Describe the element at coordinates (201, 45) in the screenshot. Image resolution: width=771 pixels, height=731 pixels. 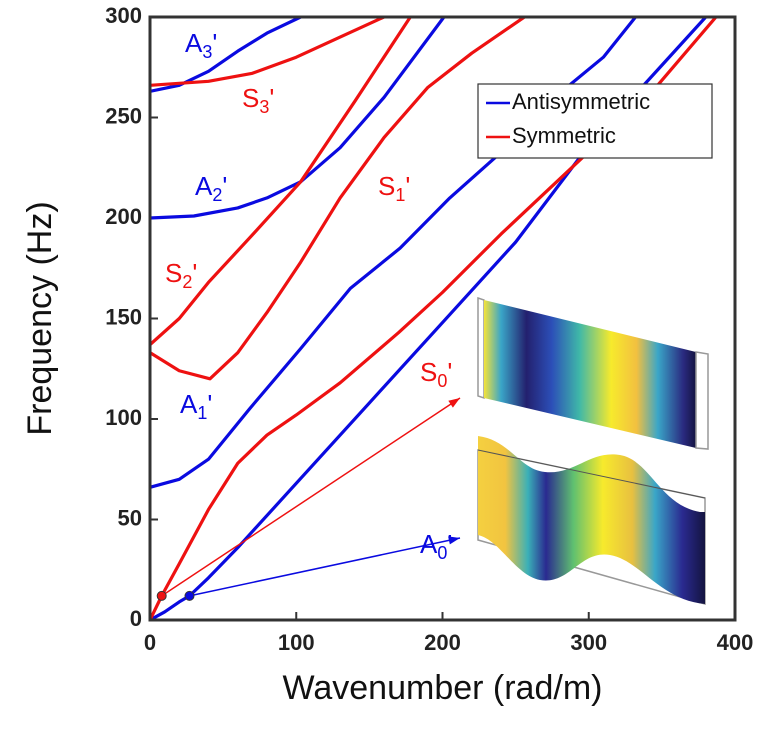
I see `mode-label: A3'` at that location.